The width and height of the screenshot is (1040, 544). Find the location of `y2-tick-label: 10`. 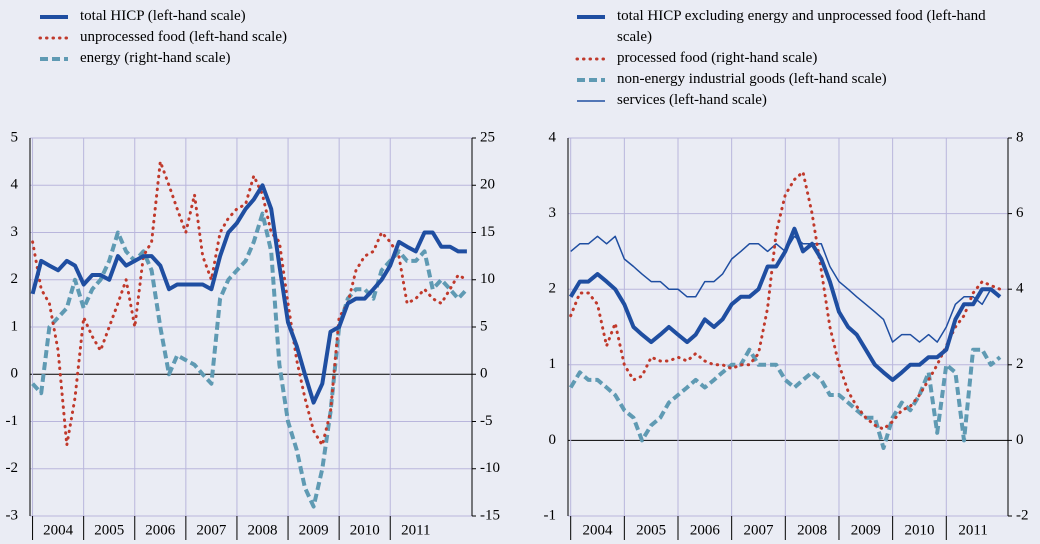

y2-tick-label: 10 is located at coordinates (487, 279).